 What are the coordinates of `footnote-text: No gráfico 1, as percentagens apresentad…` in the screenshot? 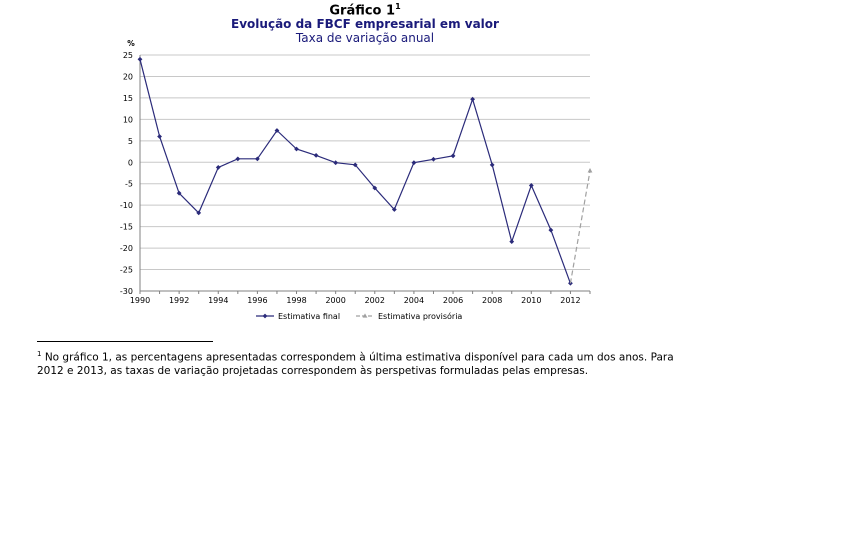 It's located at (355, 364).